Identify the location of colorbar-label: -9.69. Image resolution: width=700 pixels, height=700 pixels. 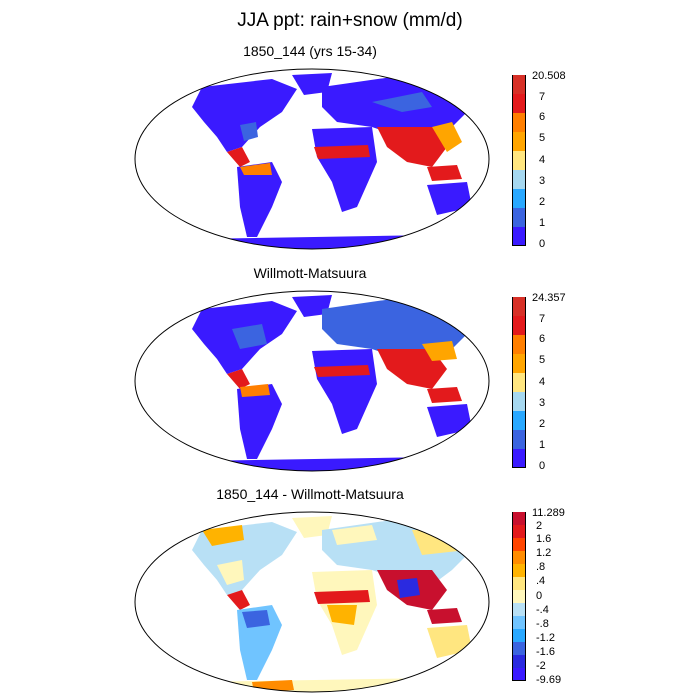
(549, 680).